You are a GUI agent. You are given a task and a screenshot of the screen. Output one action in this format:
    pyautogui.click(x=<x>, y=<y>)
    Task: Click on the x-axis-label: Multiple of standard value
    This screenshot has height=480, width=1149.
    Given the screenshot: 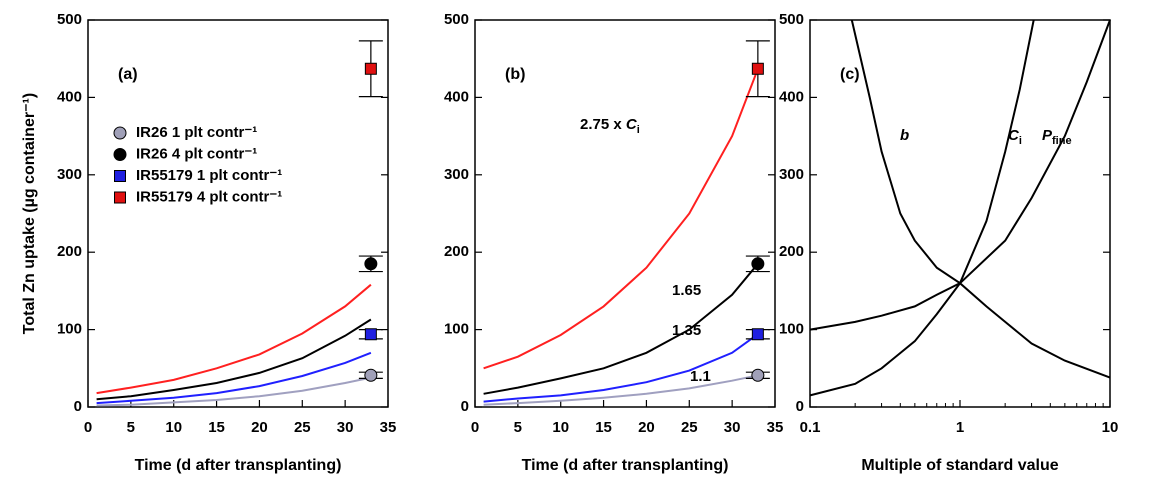 What is the action you would take?
    pyautogui.click(x=959, y=465)
    